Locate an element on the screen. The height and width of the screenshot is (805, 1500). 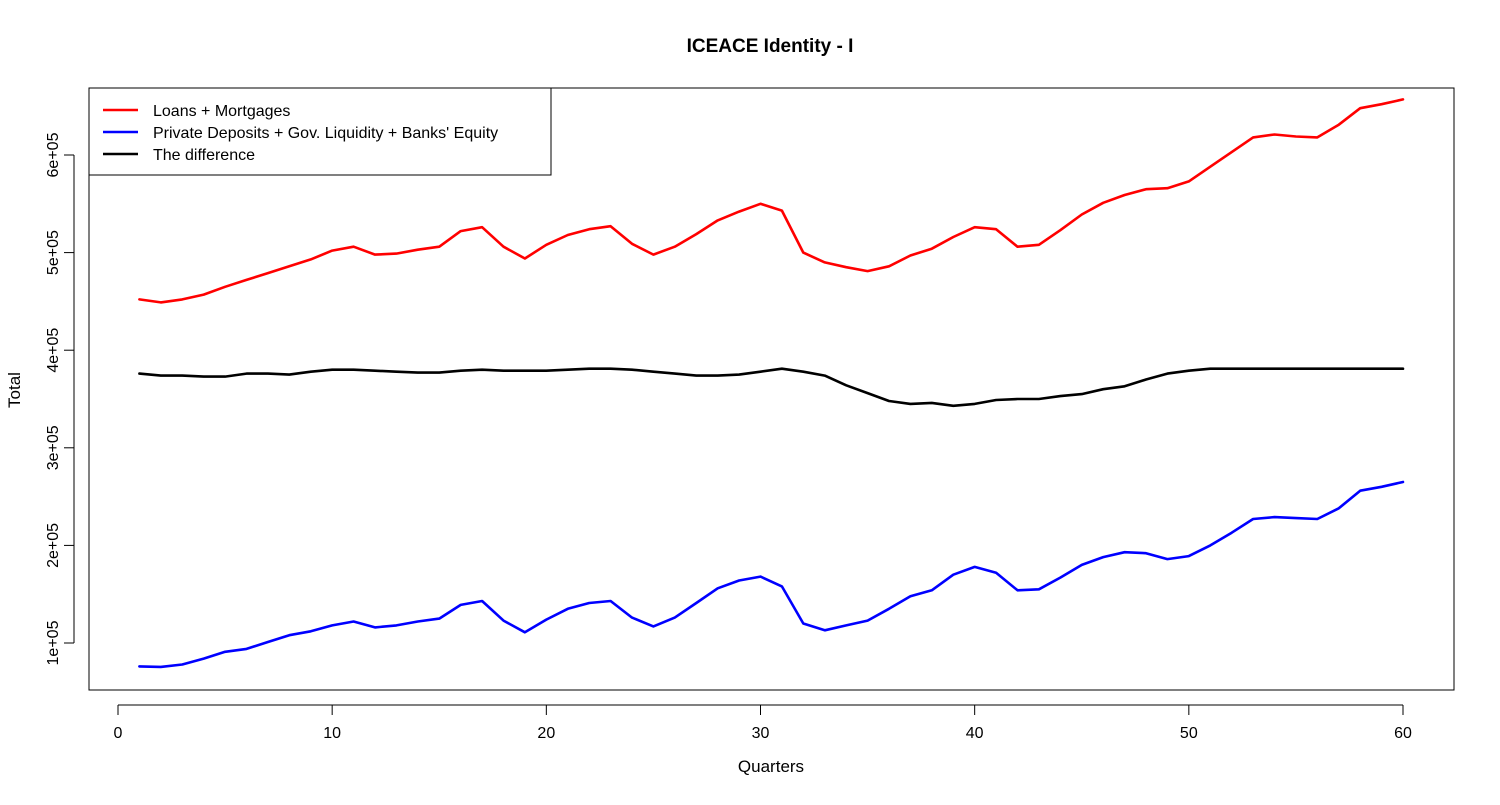
x-tick-label: 30 is located at coordinates (761, 733).